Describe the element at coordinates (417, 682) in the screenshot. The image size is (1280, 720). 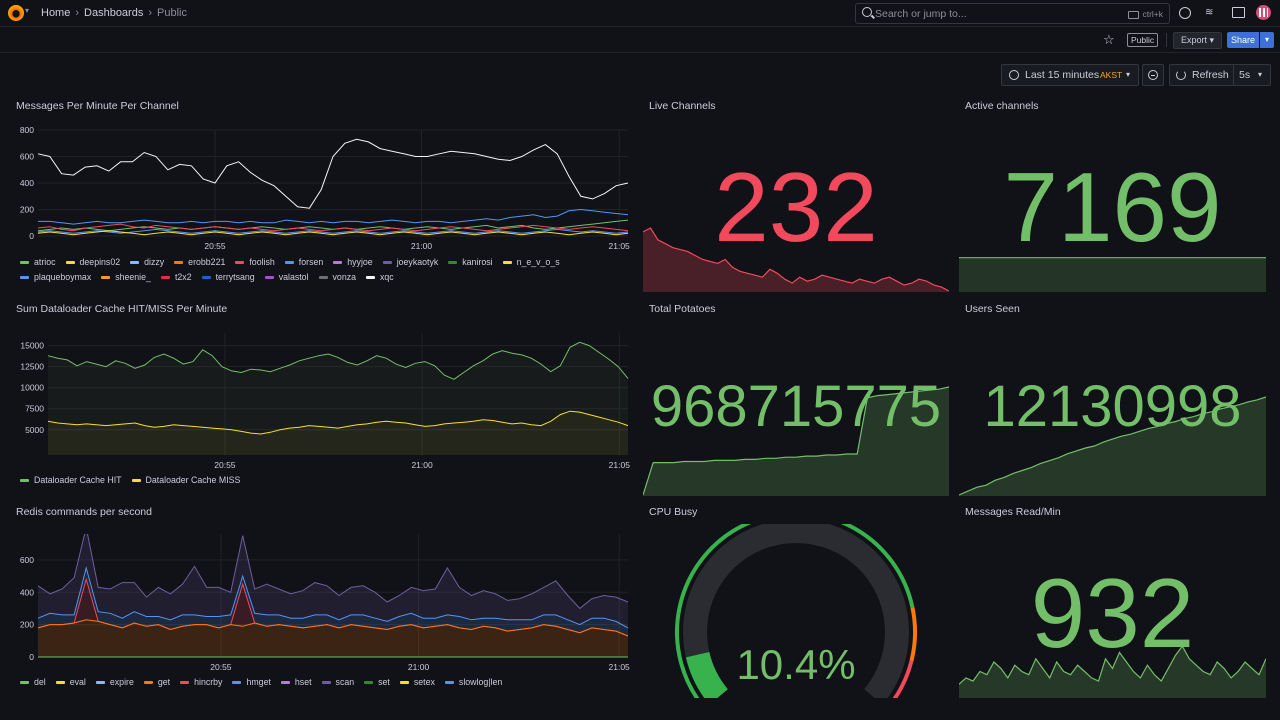
I see `legend-item: setex` at that location.